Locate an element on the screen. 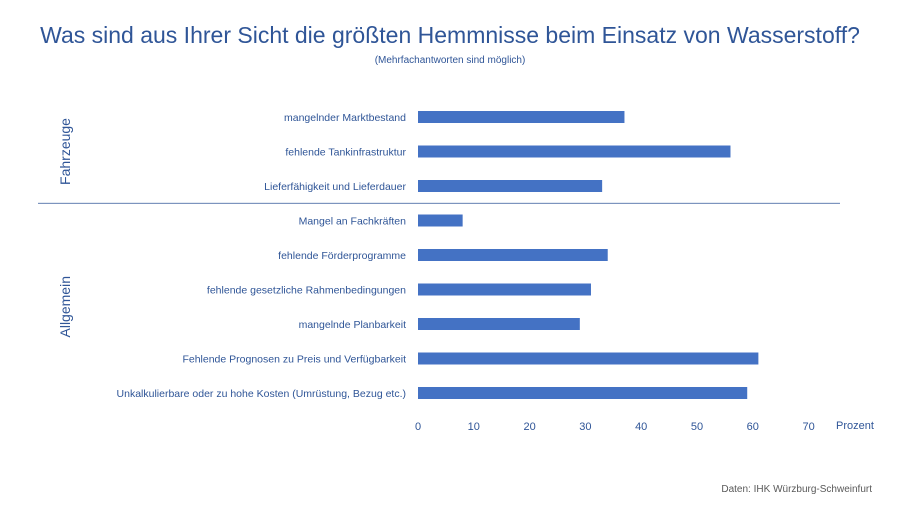  x-tick-label: 20 is located at coordinates (529, 427).